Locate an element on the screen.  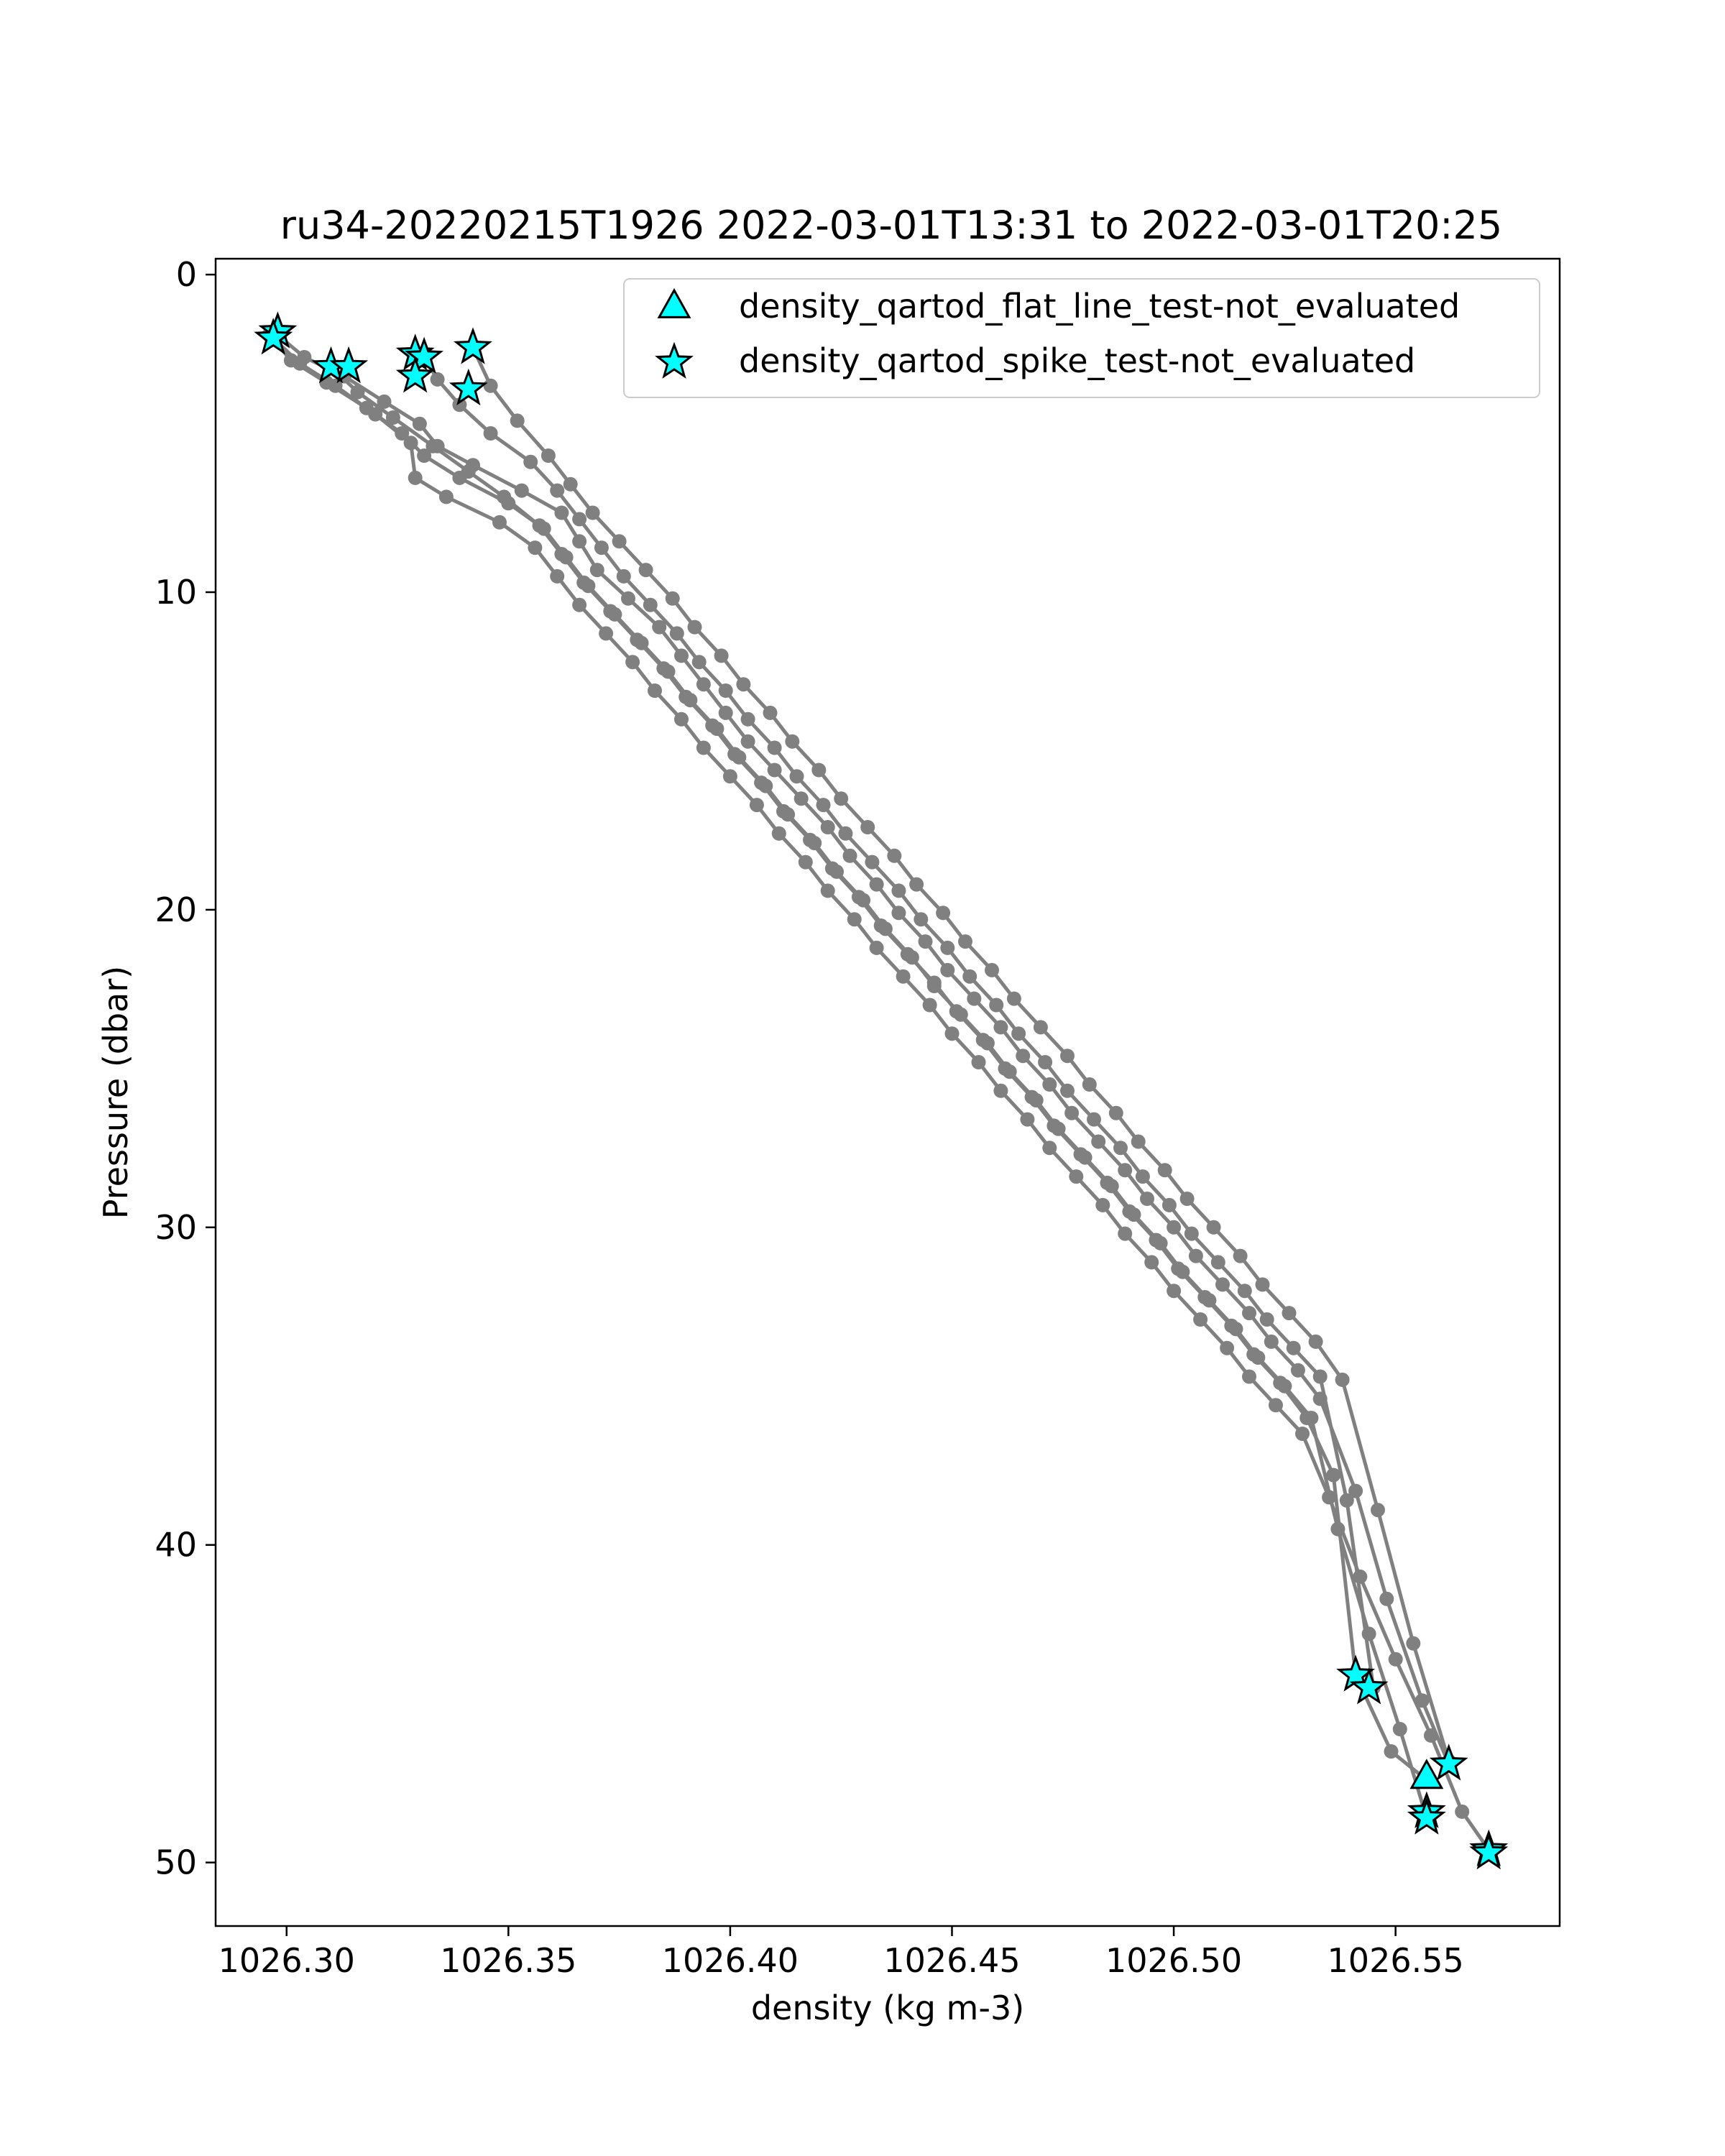
x-tick-label: 1026.50 is located at coordinates (1173, 1960).